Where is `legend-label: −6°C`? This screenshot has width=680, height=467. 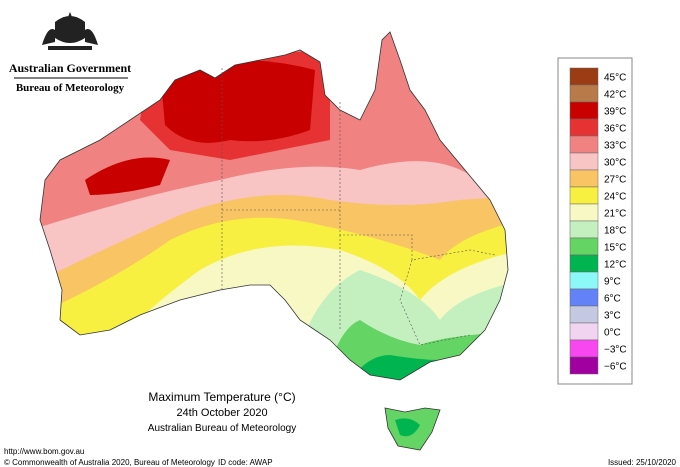
legend-label: −6°C is located at coordinates (615, 367).